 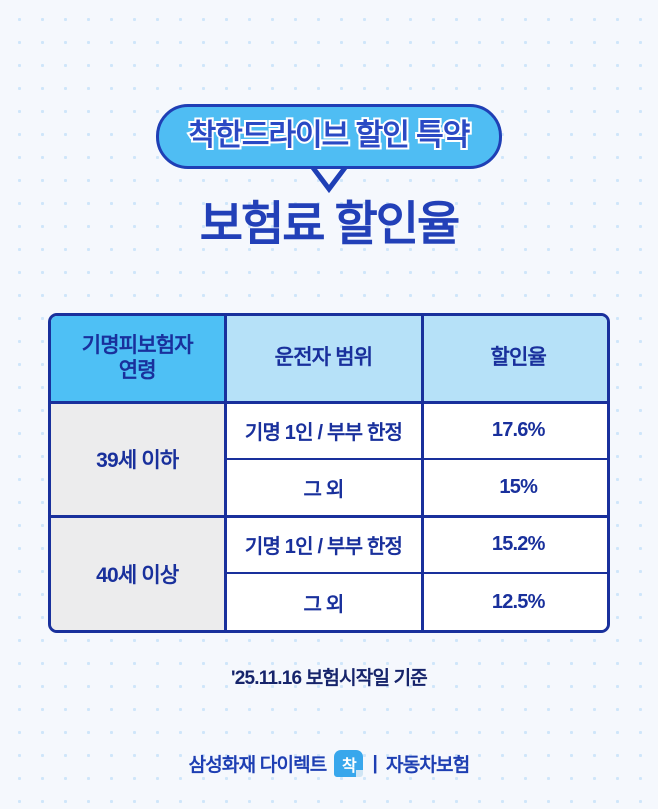 I want to click on pill-tail-icon, so click(x=328, y=179).